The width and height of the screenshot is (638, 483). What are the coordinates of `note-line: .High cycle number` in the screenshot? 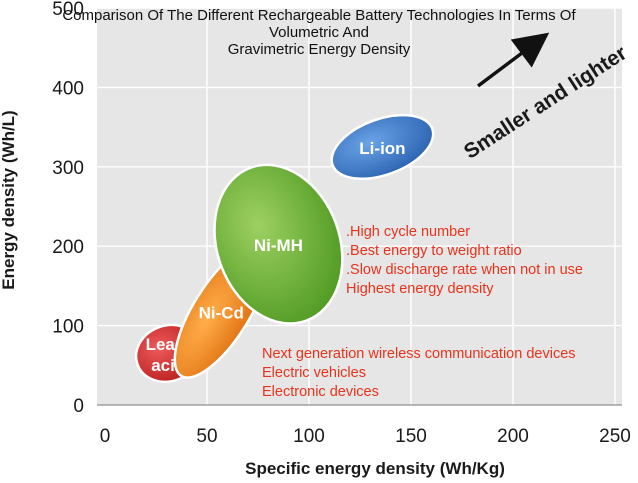 It's located at (408, 232).